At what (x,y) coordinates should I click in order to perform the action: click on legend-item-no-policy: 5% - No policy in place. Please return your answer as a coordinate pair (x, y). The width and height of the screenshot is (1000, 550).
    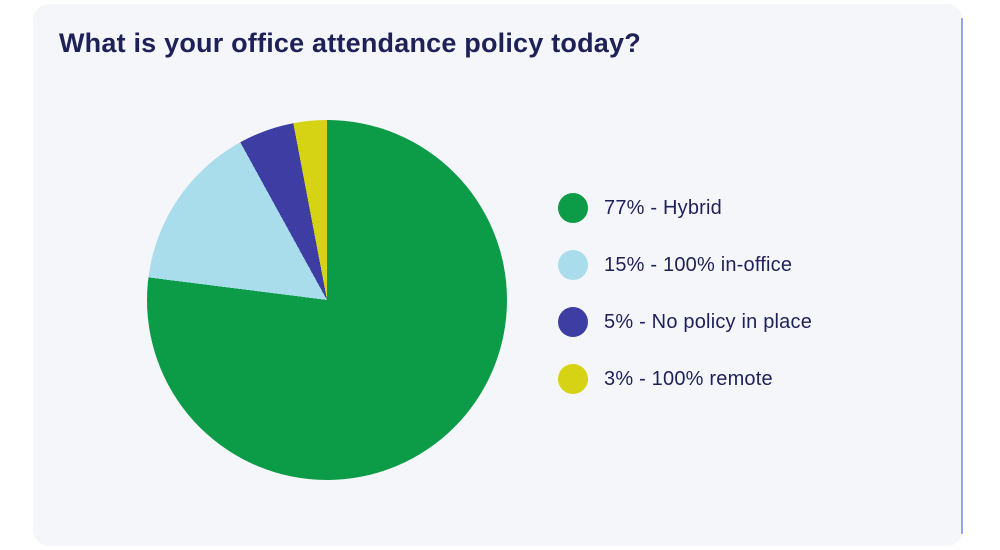
    Looking at the image, I should click on (685, 322).